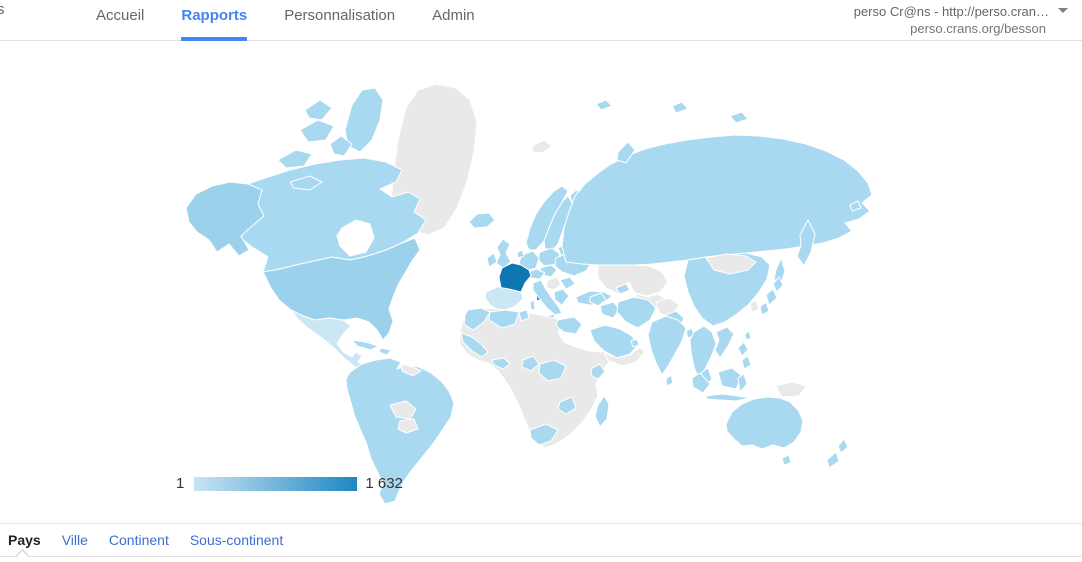  Describe the element at coordinates (567, 283) in the screenshot. I see `country-bulgaria` at that location.